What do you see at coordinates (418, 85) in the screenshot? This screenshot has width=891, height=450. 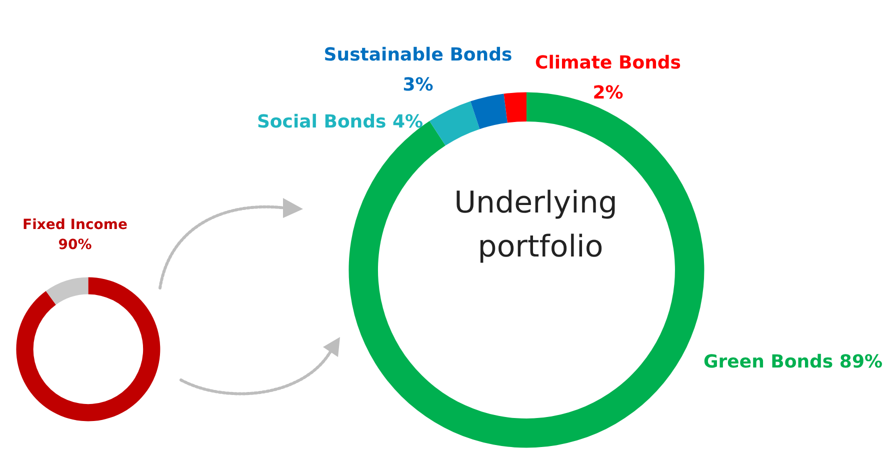 I see `data-label: 3%` at bounding box center [418, 85].